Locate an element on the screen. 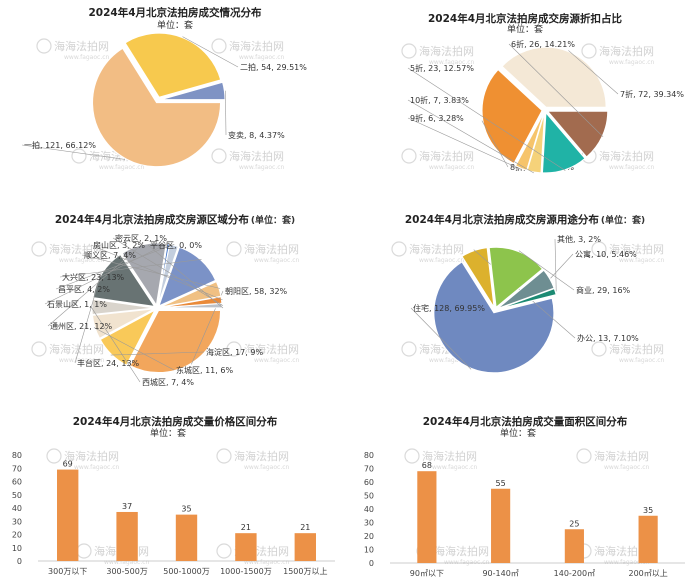  pie-slice-label: 6折, 26, 14.21% is located at coordinates (543, 44).